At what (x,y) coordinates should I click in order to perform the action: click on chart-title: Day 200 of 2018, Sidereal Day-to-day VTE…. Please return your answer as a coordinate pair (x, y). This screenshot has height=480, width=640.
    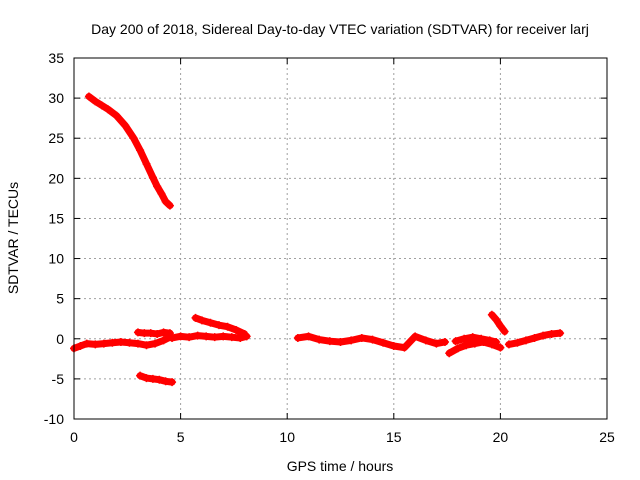
    Looking at the image, I should click on (340, 29).